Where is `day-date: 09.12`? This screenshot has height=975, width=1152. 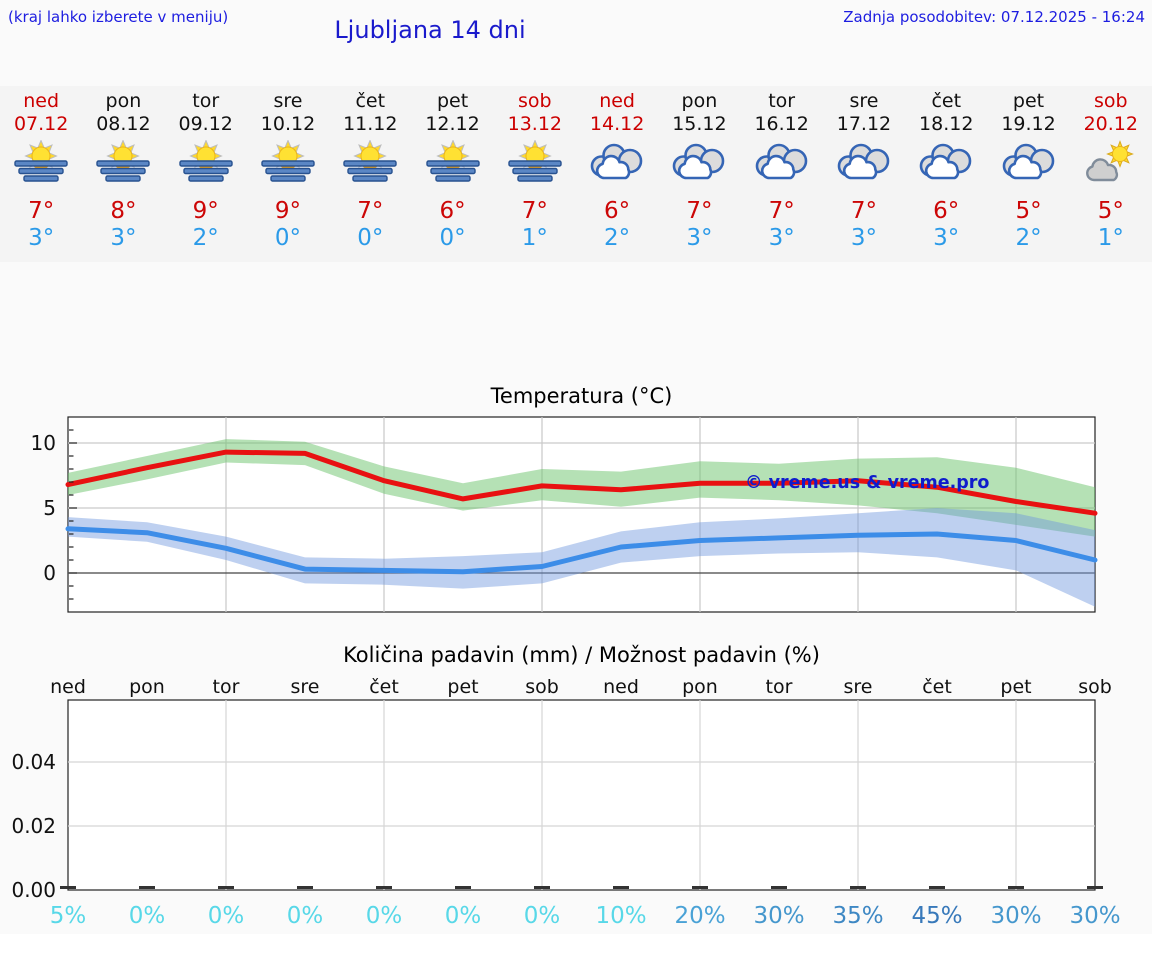 day-date: 09.12 is located at coordinates (205, 124).